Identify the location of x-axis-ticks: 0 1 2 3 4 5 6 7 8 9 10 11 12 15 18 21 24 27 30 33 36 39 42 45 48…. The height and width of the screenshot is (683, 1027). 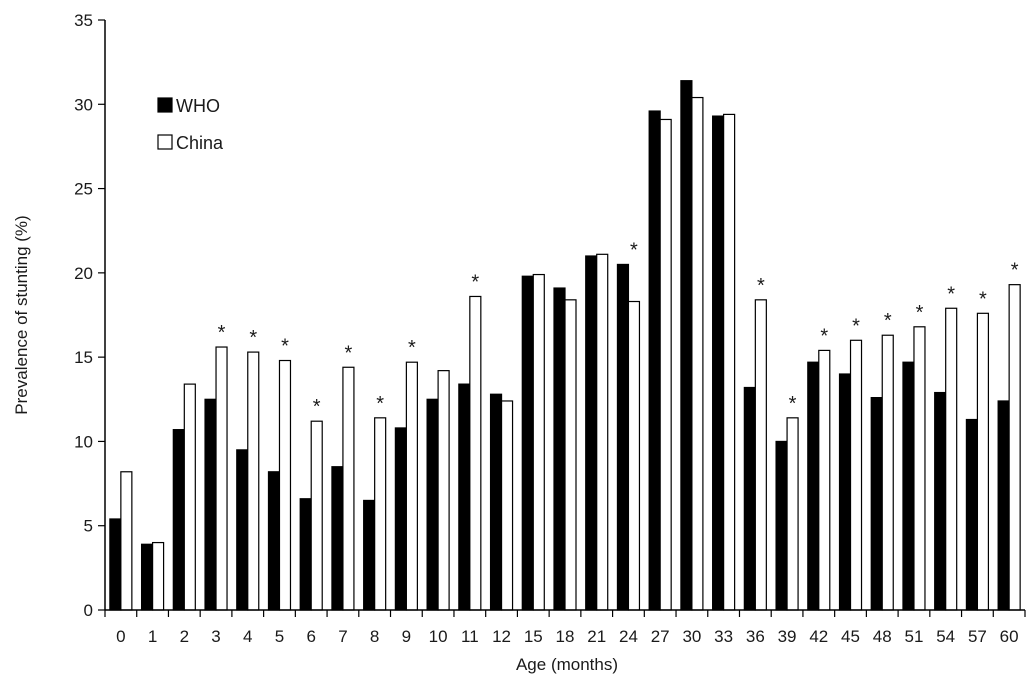
(565, 628).